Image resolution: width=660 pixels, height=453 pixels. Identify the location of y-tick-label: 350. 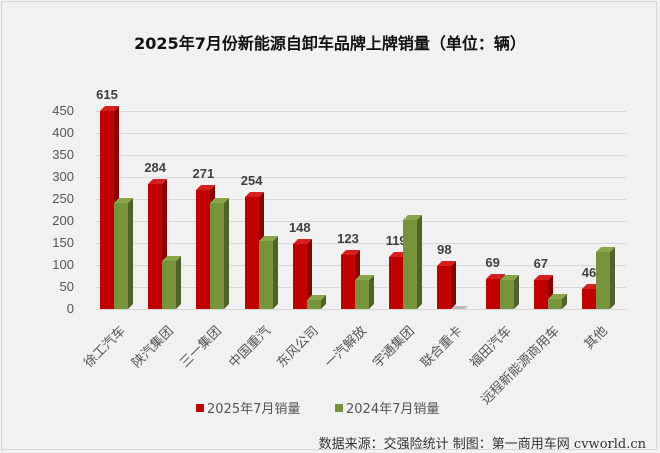
(63, 154).